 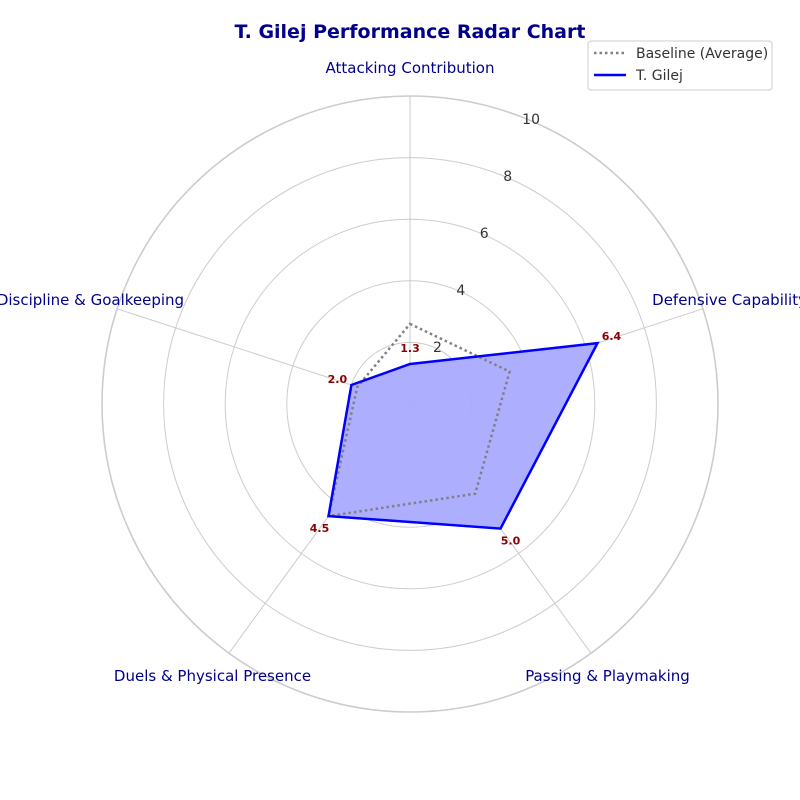 I want to click on player-line, so click(x=463, y=435).